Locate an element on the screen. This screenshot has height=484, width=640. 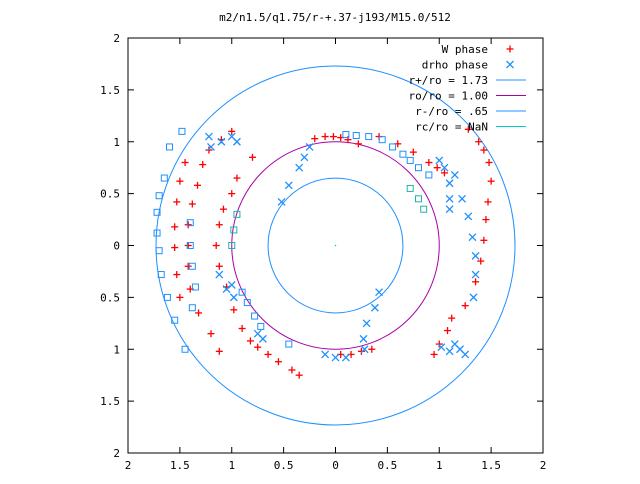
legend-label: r+/ro = 1.73 is located at coordinates (448, 80).